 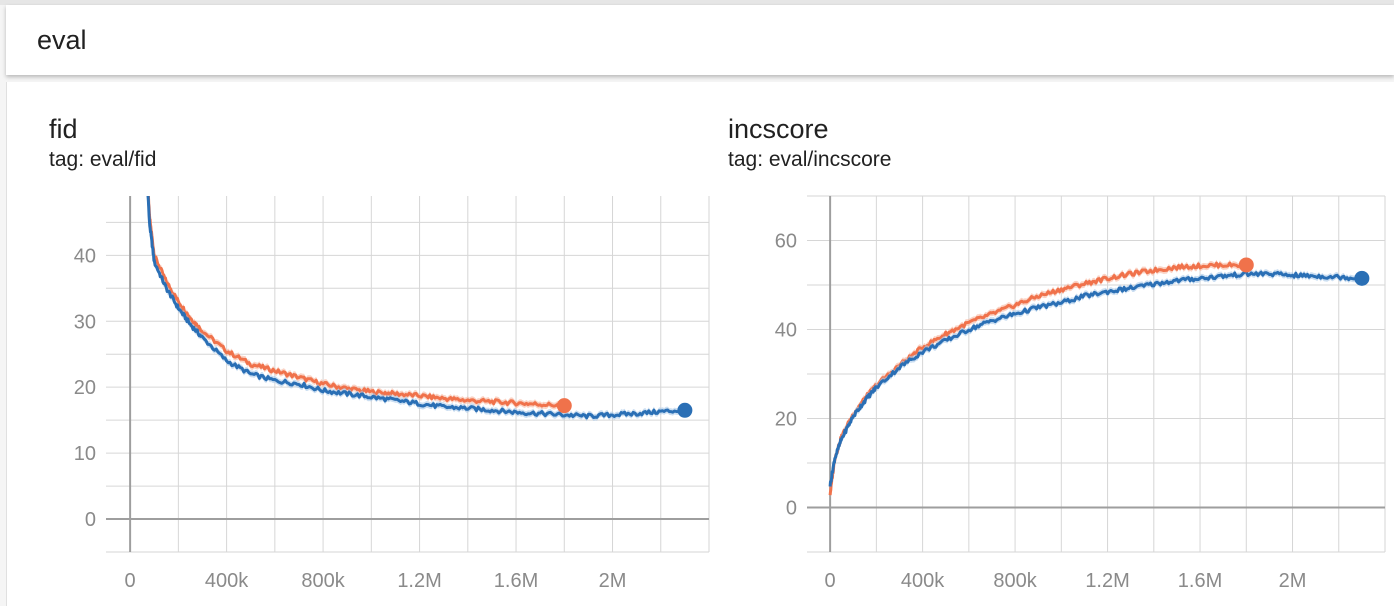 What do you see at coordinates (62, 40) in the screenshot?
I see `section-title: eval` at bounding box center [62, 40].